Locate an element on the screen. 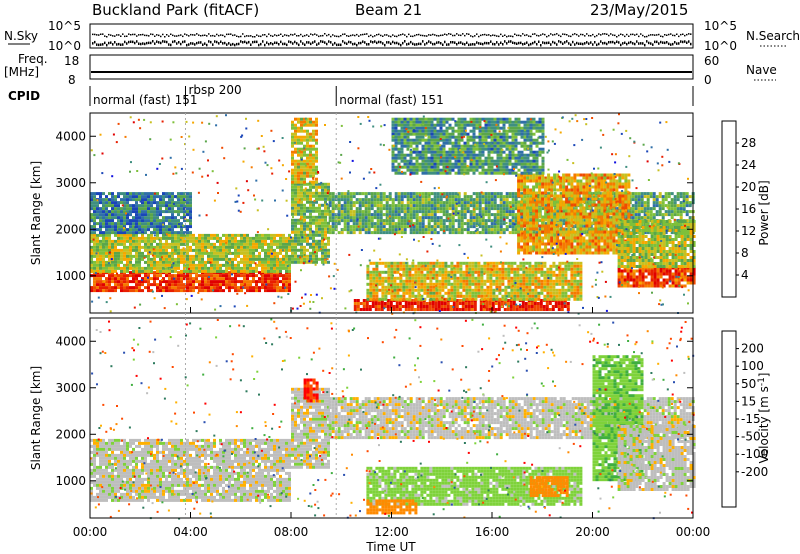 This screenshot has height=554, width=800. site-title: Buckland Park (fitACF) is located at coordinates (175, 10).